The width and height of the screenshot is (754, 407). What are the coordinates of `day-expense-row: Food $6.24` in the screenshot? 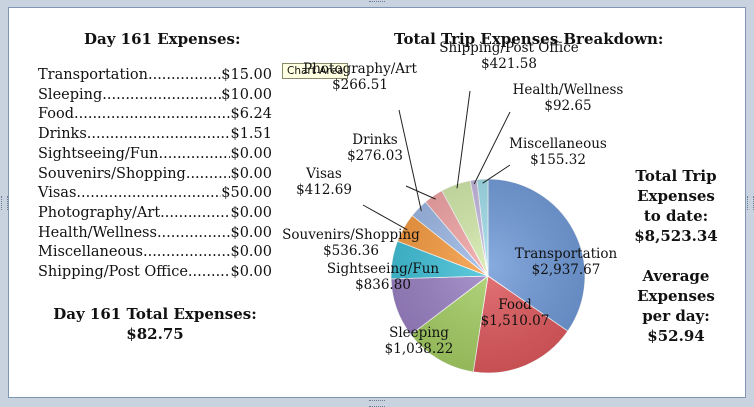 It's located at (155, 115).